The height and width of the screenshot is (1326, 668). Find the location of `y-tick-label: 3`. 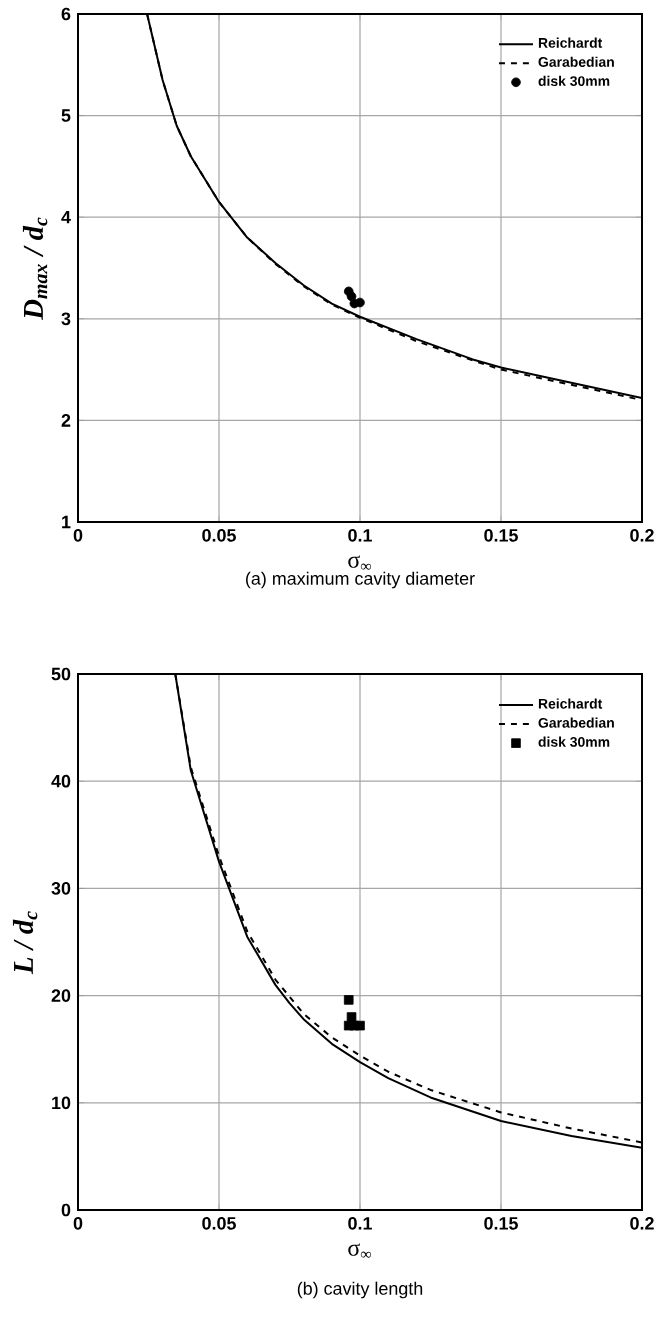

y-tick-label: 3 is located at coordinates (66, 319).